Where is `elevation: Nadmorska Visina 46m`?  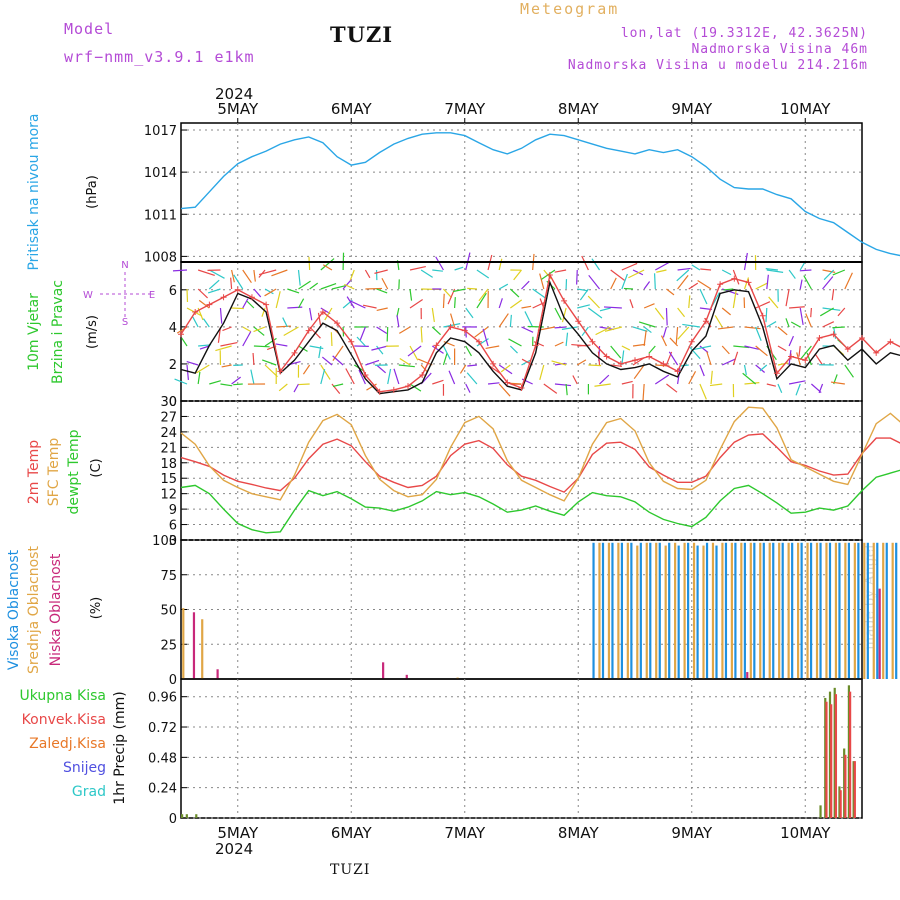
elevation: Nadmorska Visina 46m is located at coordinates (779, 49).